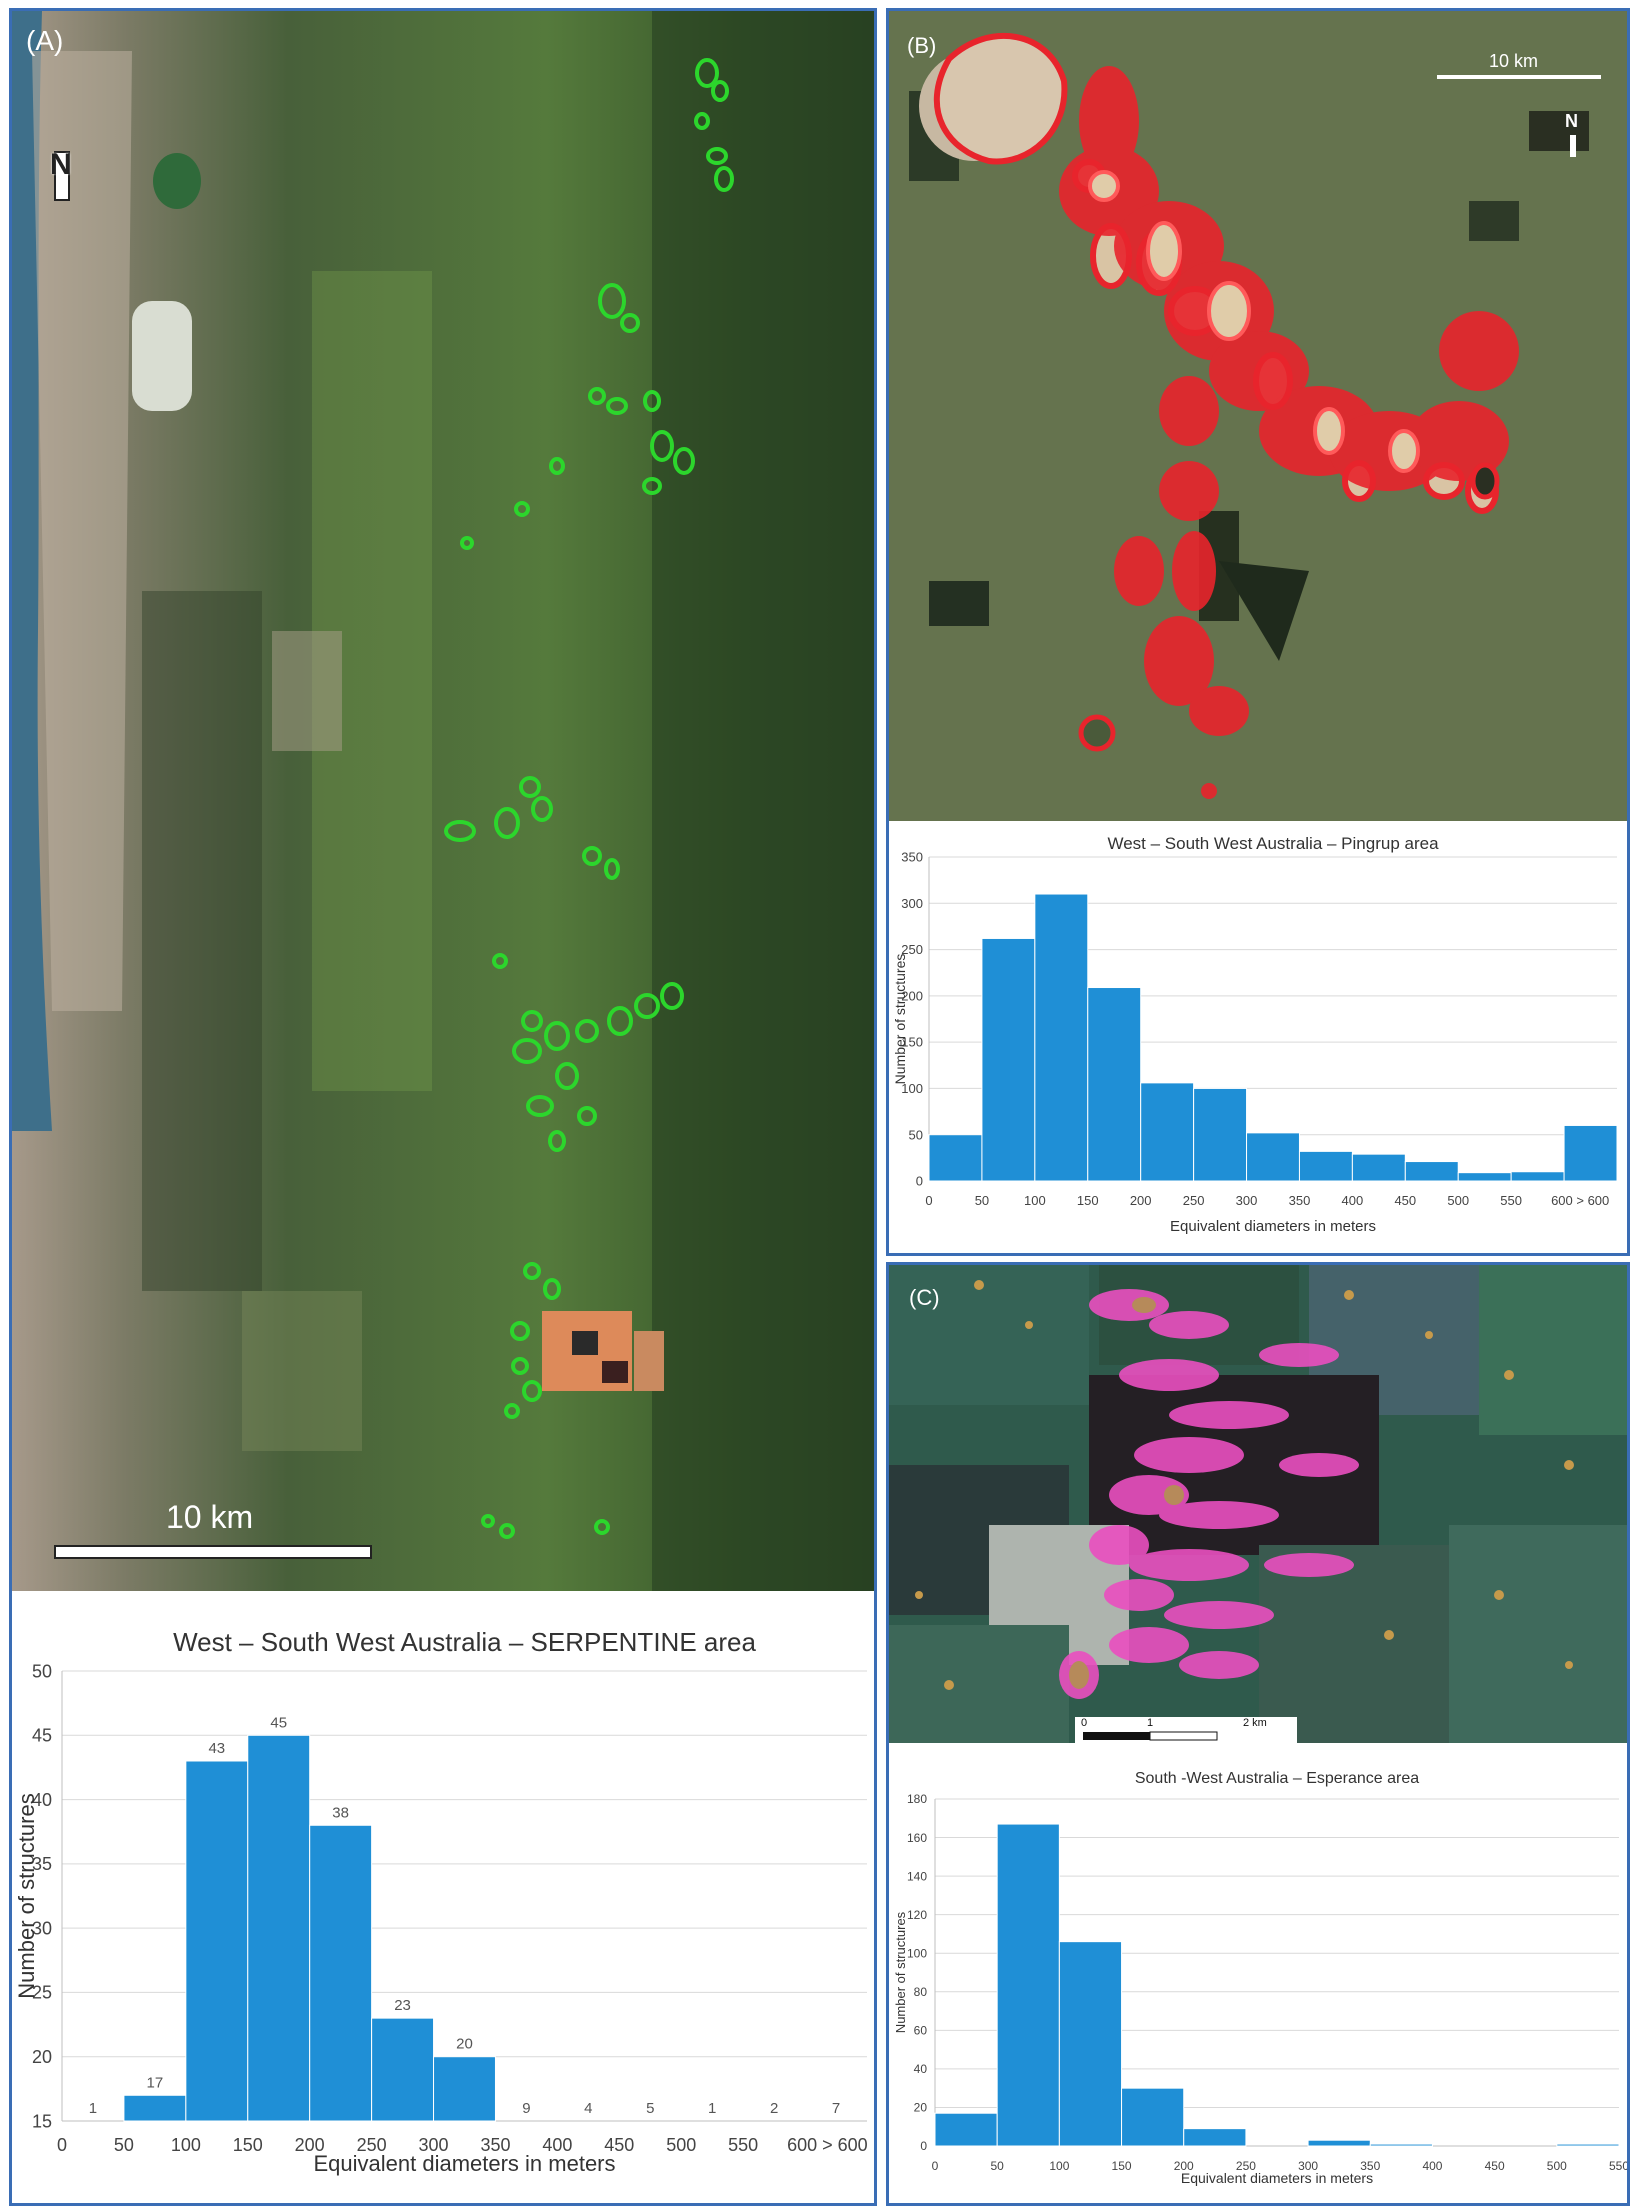 This screenshot has width=1636, height=2212. What do you see at coordinates (912, 903) in the screenshot?
I see `y-tick-label: 300` at bounding box center [912, 903].